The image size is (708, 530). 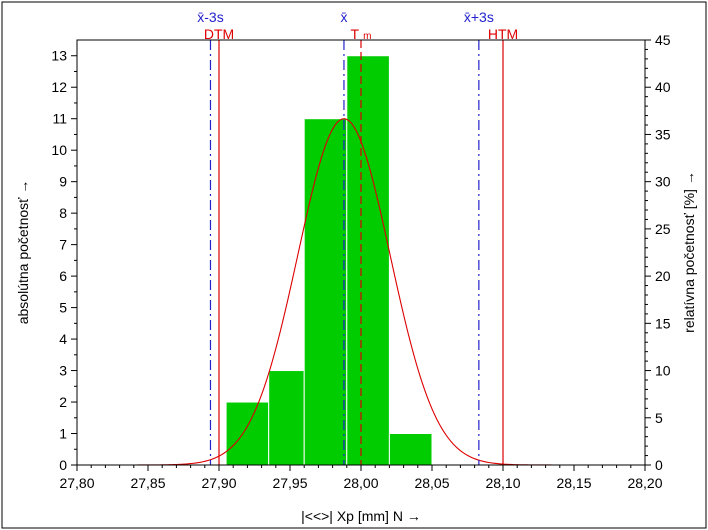 I want to click on x-tick-label: 28,10, so click(x=502, y=483).